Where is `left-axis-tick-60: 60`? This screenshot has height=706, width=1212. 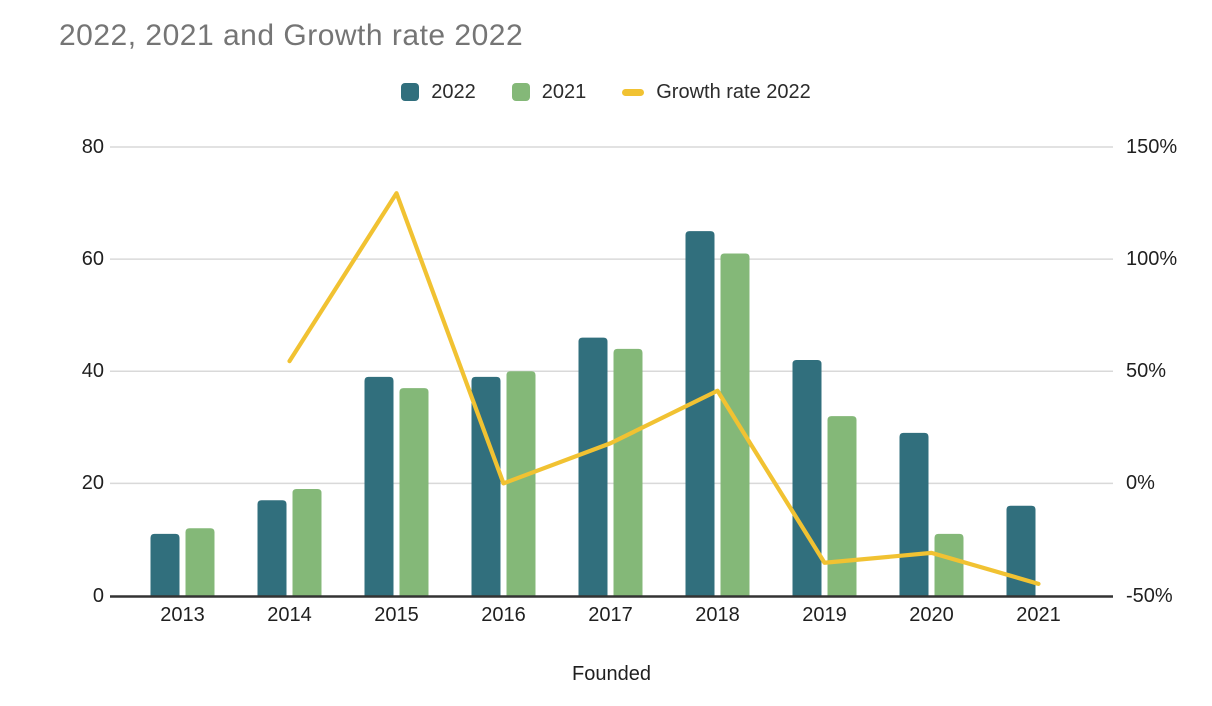
left-axis-tick-60: 60 is located at coordinates (92, 259).